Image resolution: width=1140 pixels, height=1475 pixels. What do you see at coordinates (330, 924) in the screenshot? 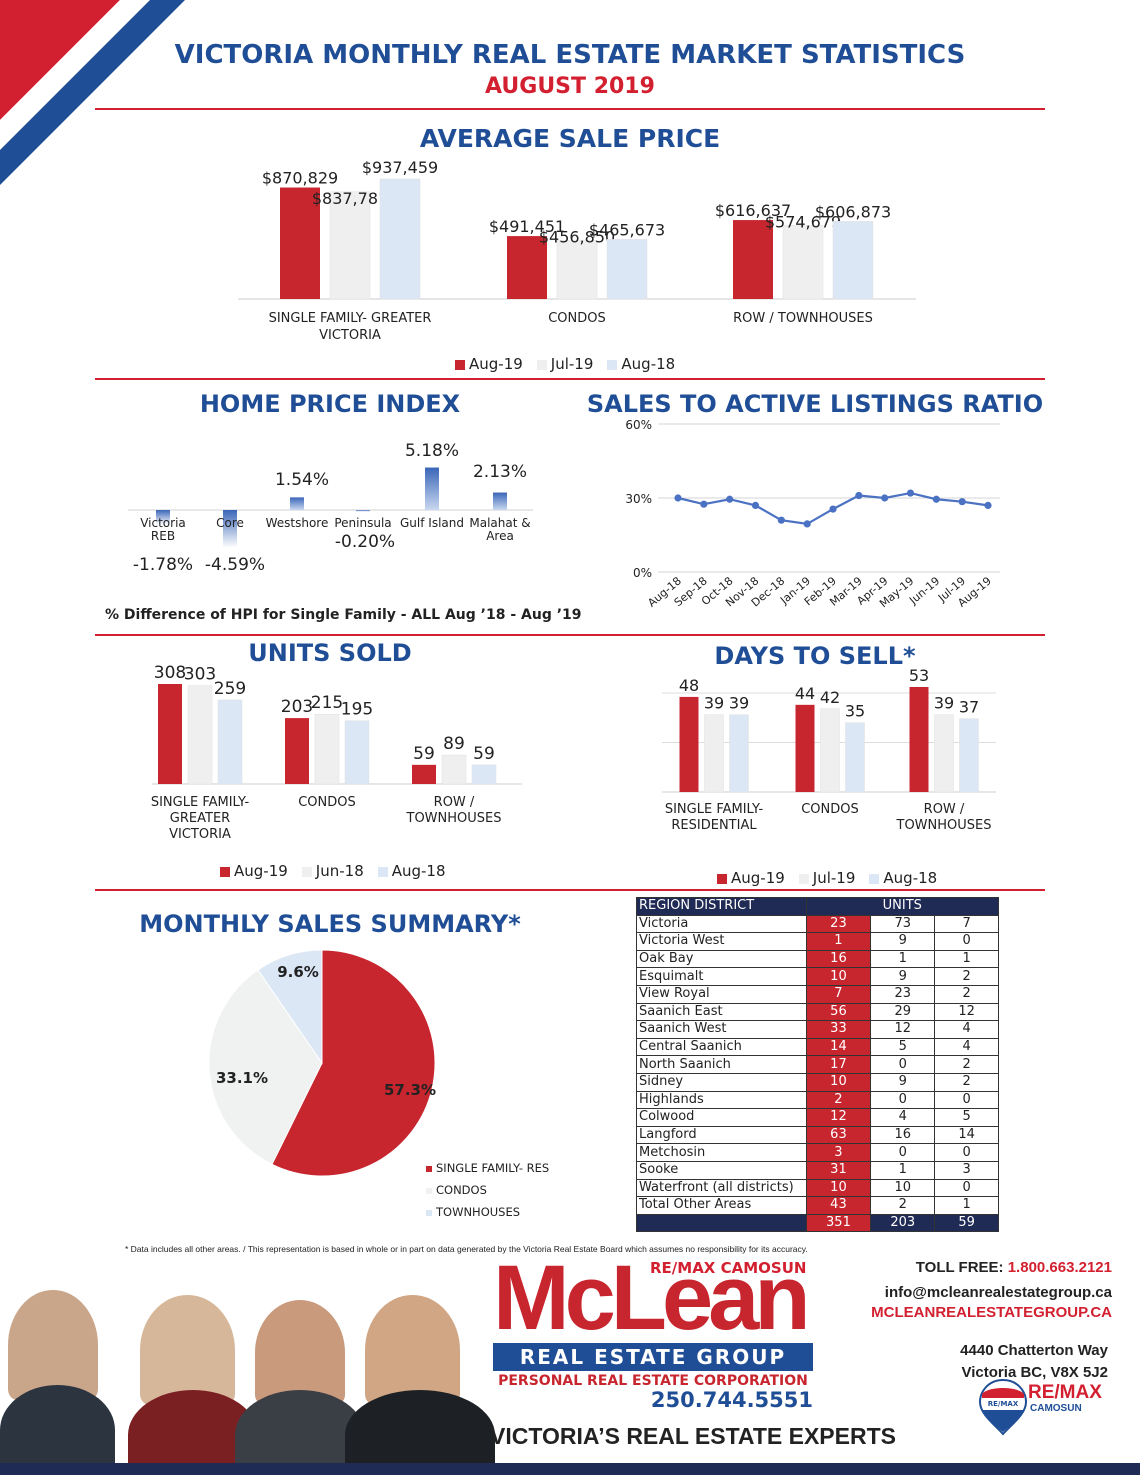
I see `sales-summary-title: MONTHLY SALES SUMMARY*` at bounding box center [330, 924].